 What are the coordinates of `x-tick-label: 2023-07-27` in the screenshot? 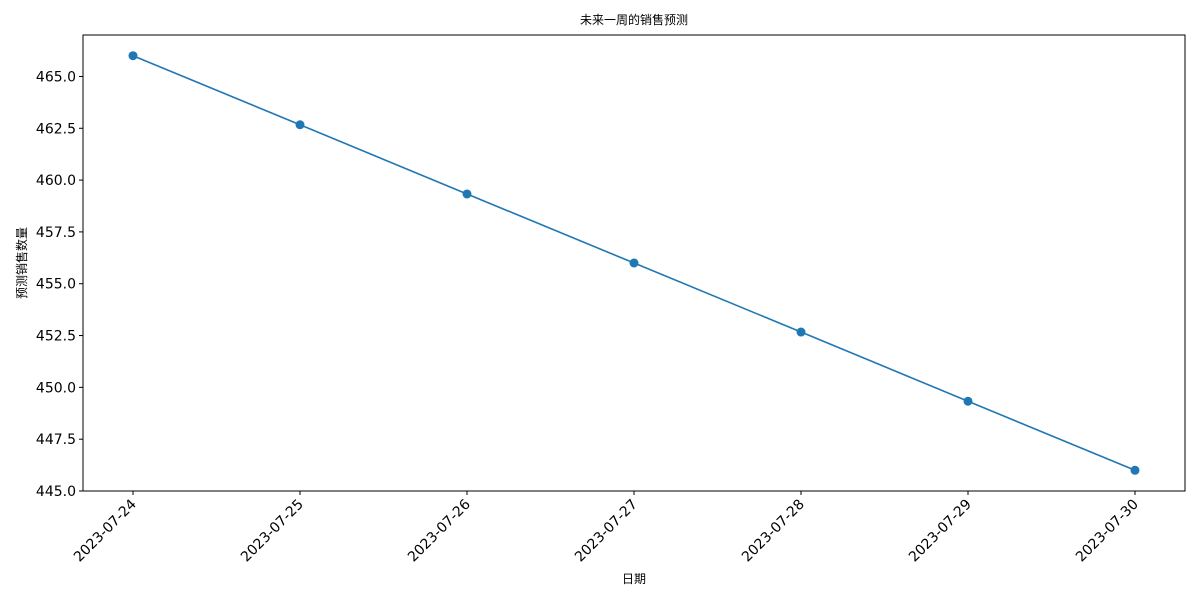 It's located at (606, 531).